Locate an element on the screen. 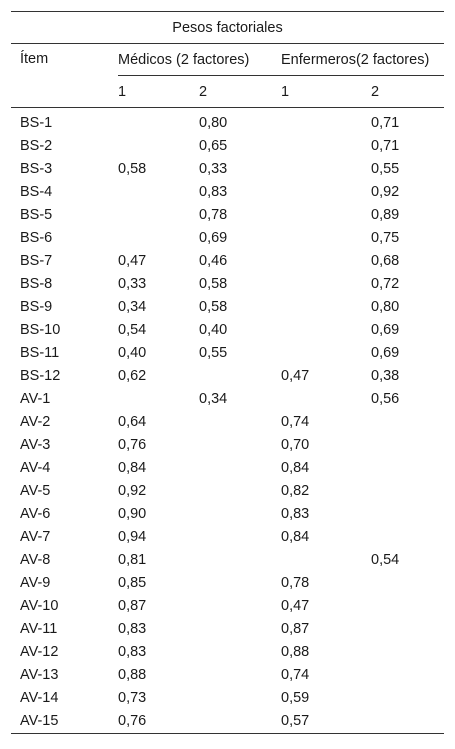 Image resolution: width=455 pixels, height=749 pixels. medicos-factor-2-cell: 0,69 is located at coordinates (213, 238).